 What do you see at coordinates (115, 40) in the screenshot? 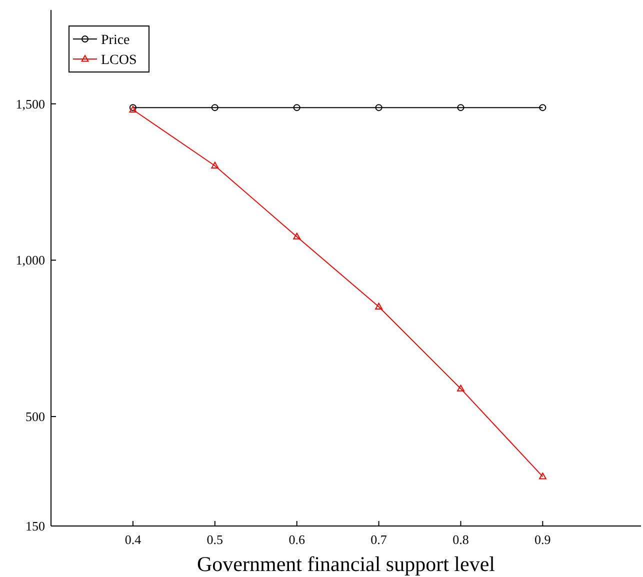
I see `legend-label: Price` at bounding box center [115, 40].